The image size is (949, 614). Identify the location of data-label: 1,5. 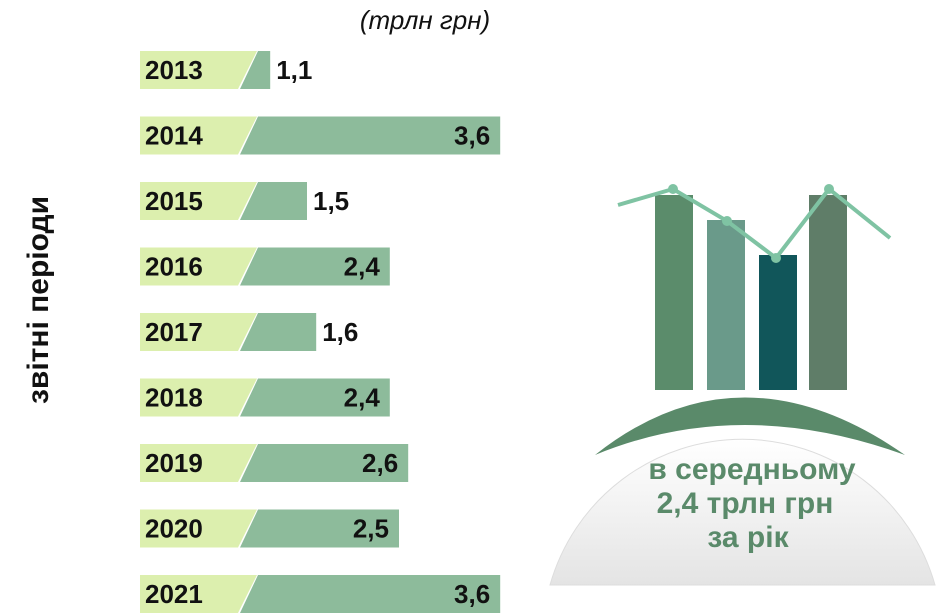
(331, 201).